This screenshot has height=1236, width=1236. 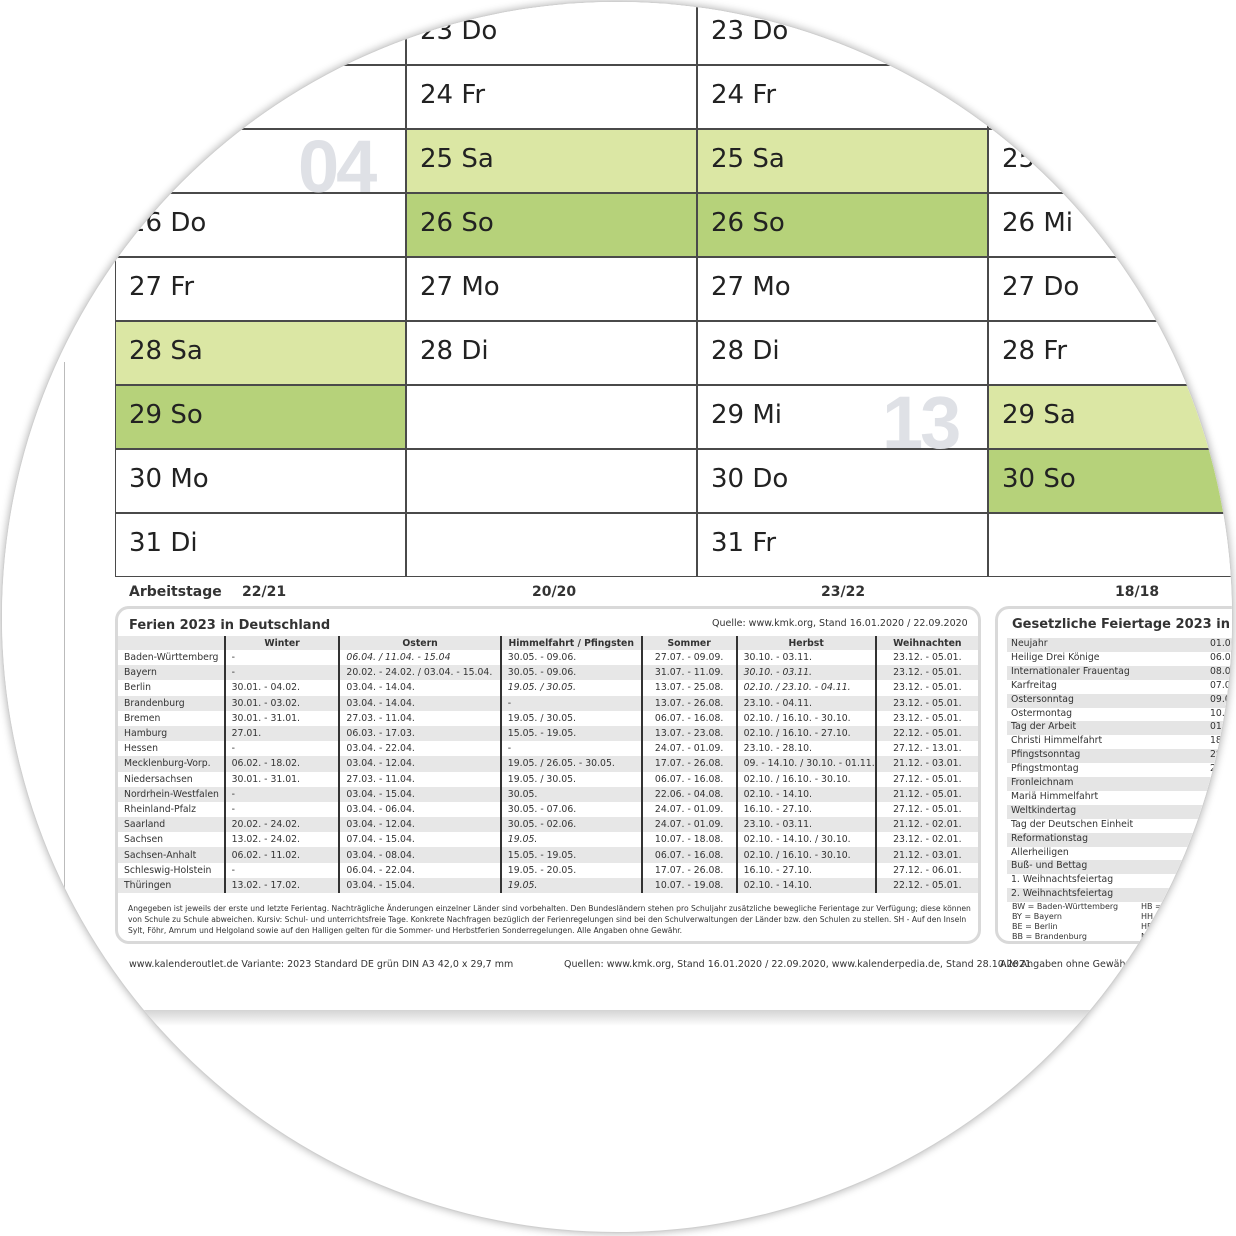 I want to click on day-label: 29 Mi, so click(x=747, y=415).